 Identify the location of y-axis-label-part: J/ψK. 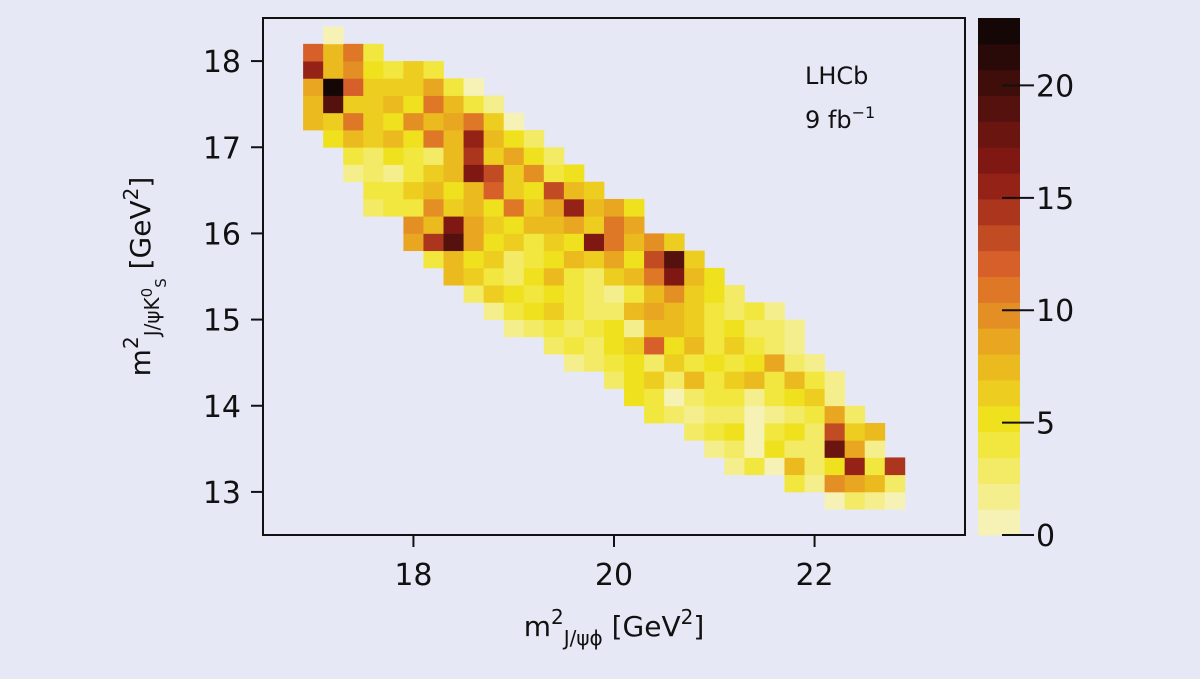
(152, 317).